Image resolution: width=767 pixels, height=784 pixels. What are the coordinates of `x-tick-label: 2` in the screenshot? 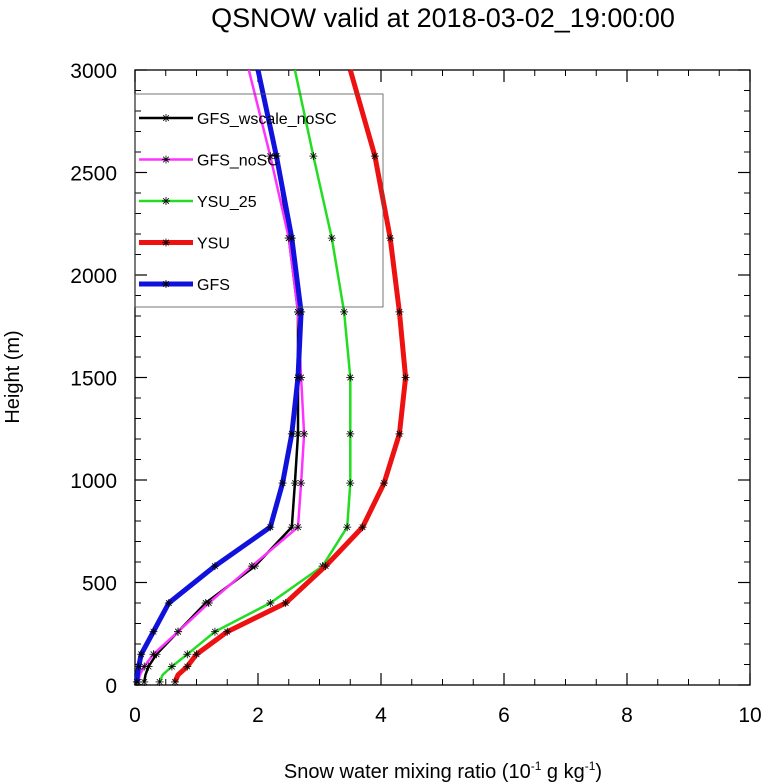 It's located at (258, 715).